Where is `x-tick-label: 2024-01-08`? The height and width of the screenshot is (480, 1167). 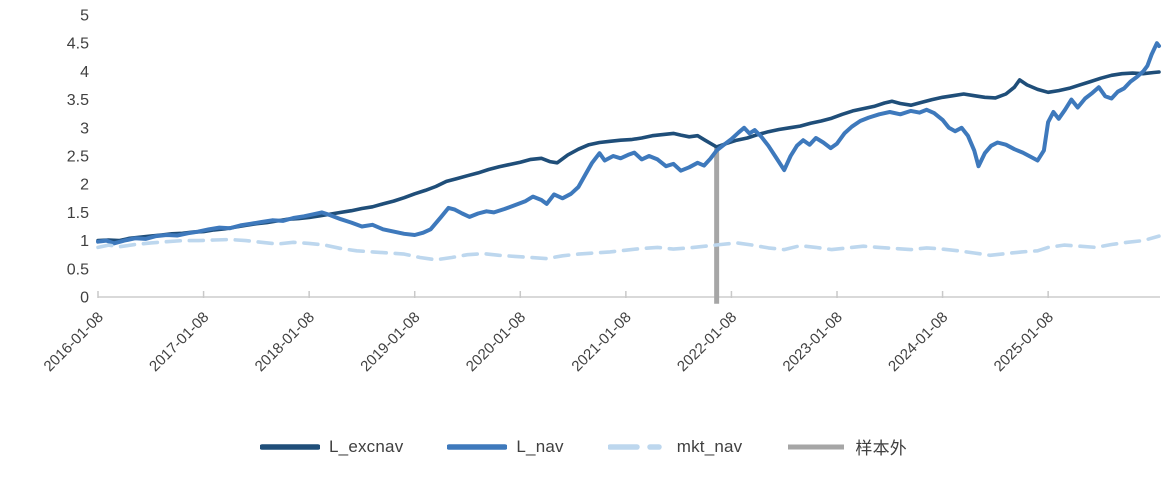 x-tick-label: 2024-01-08 is located at coordinates (918, 342).